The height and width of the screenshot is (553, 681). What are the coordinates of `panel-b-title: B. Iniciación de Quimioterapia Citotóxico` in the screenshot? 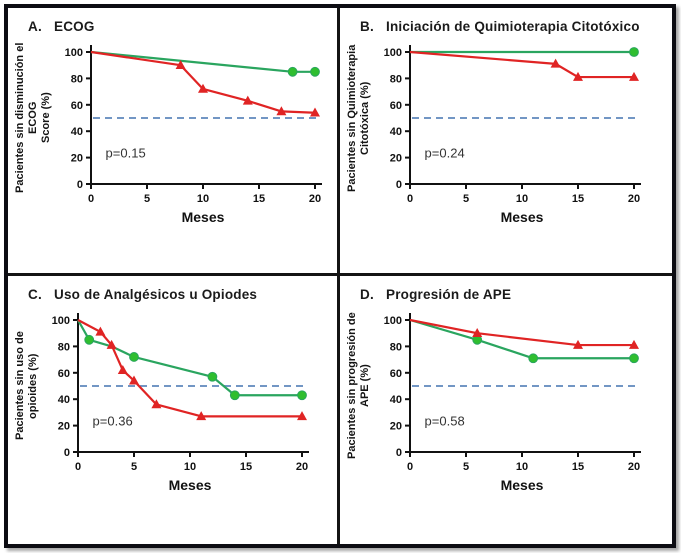 It's located at (516, 26).